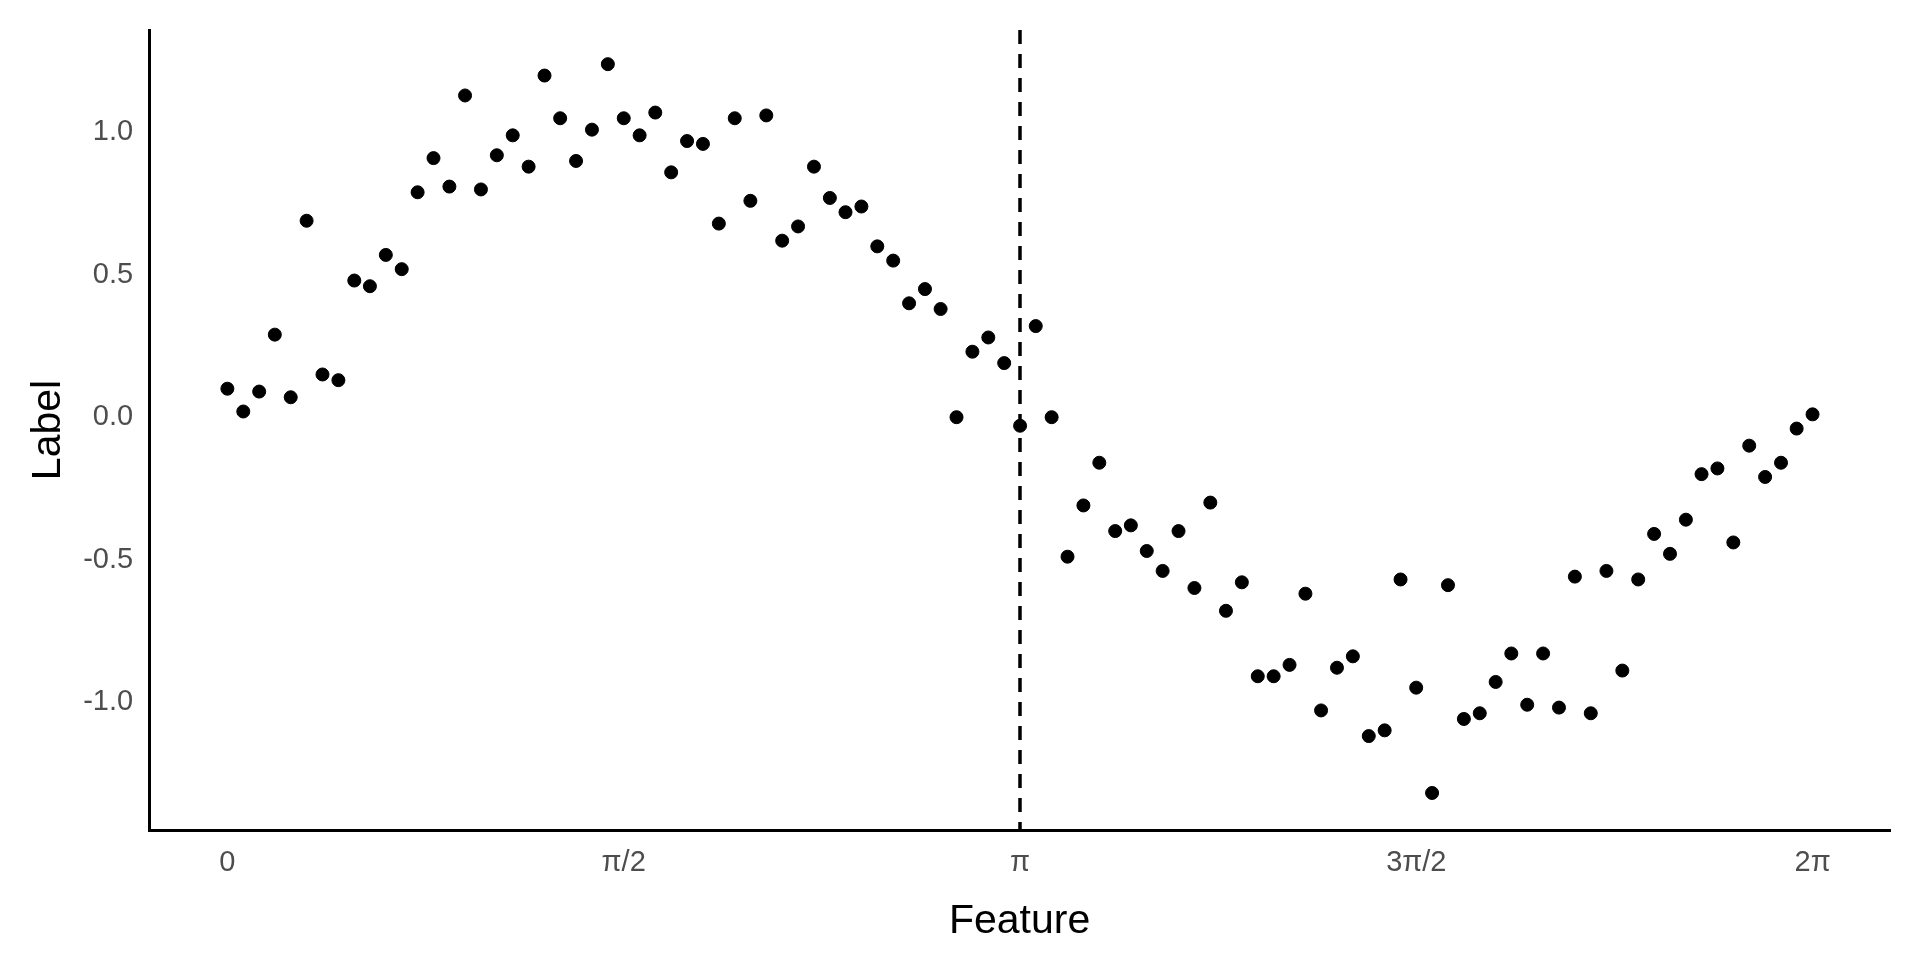  I want to click on y-tick-label: 0.5, so click(113, 272).